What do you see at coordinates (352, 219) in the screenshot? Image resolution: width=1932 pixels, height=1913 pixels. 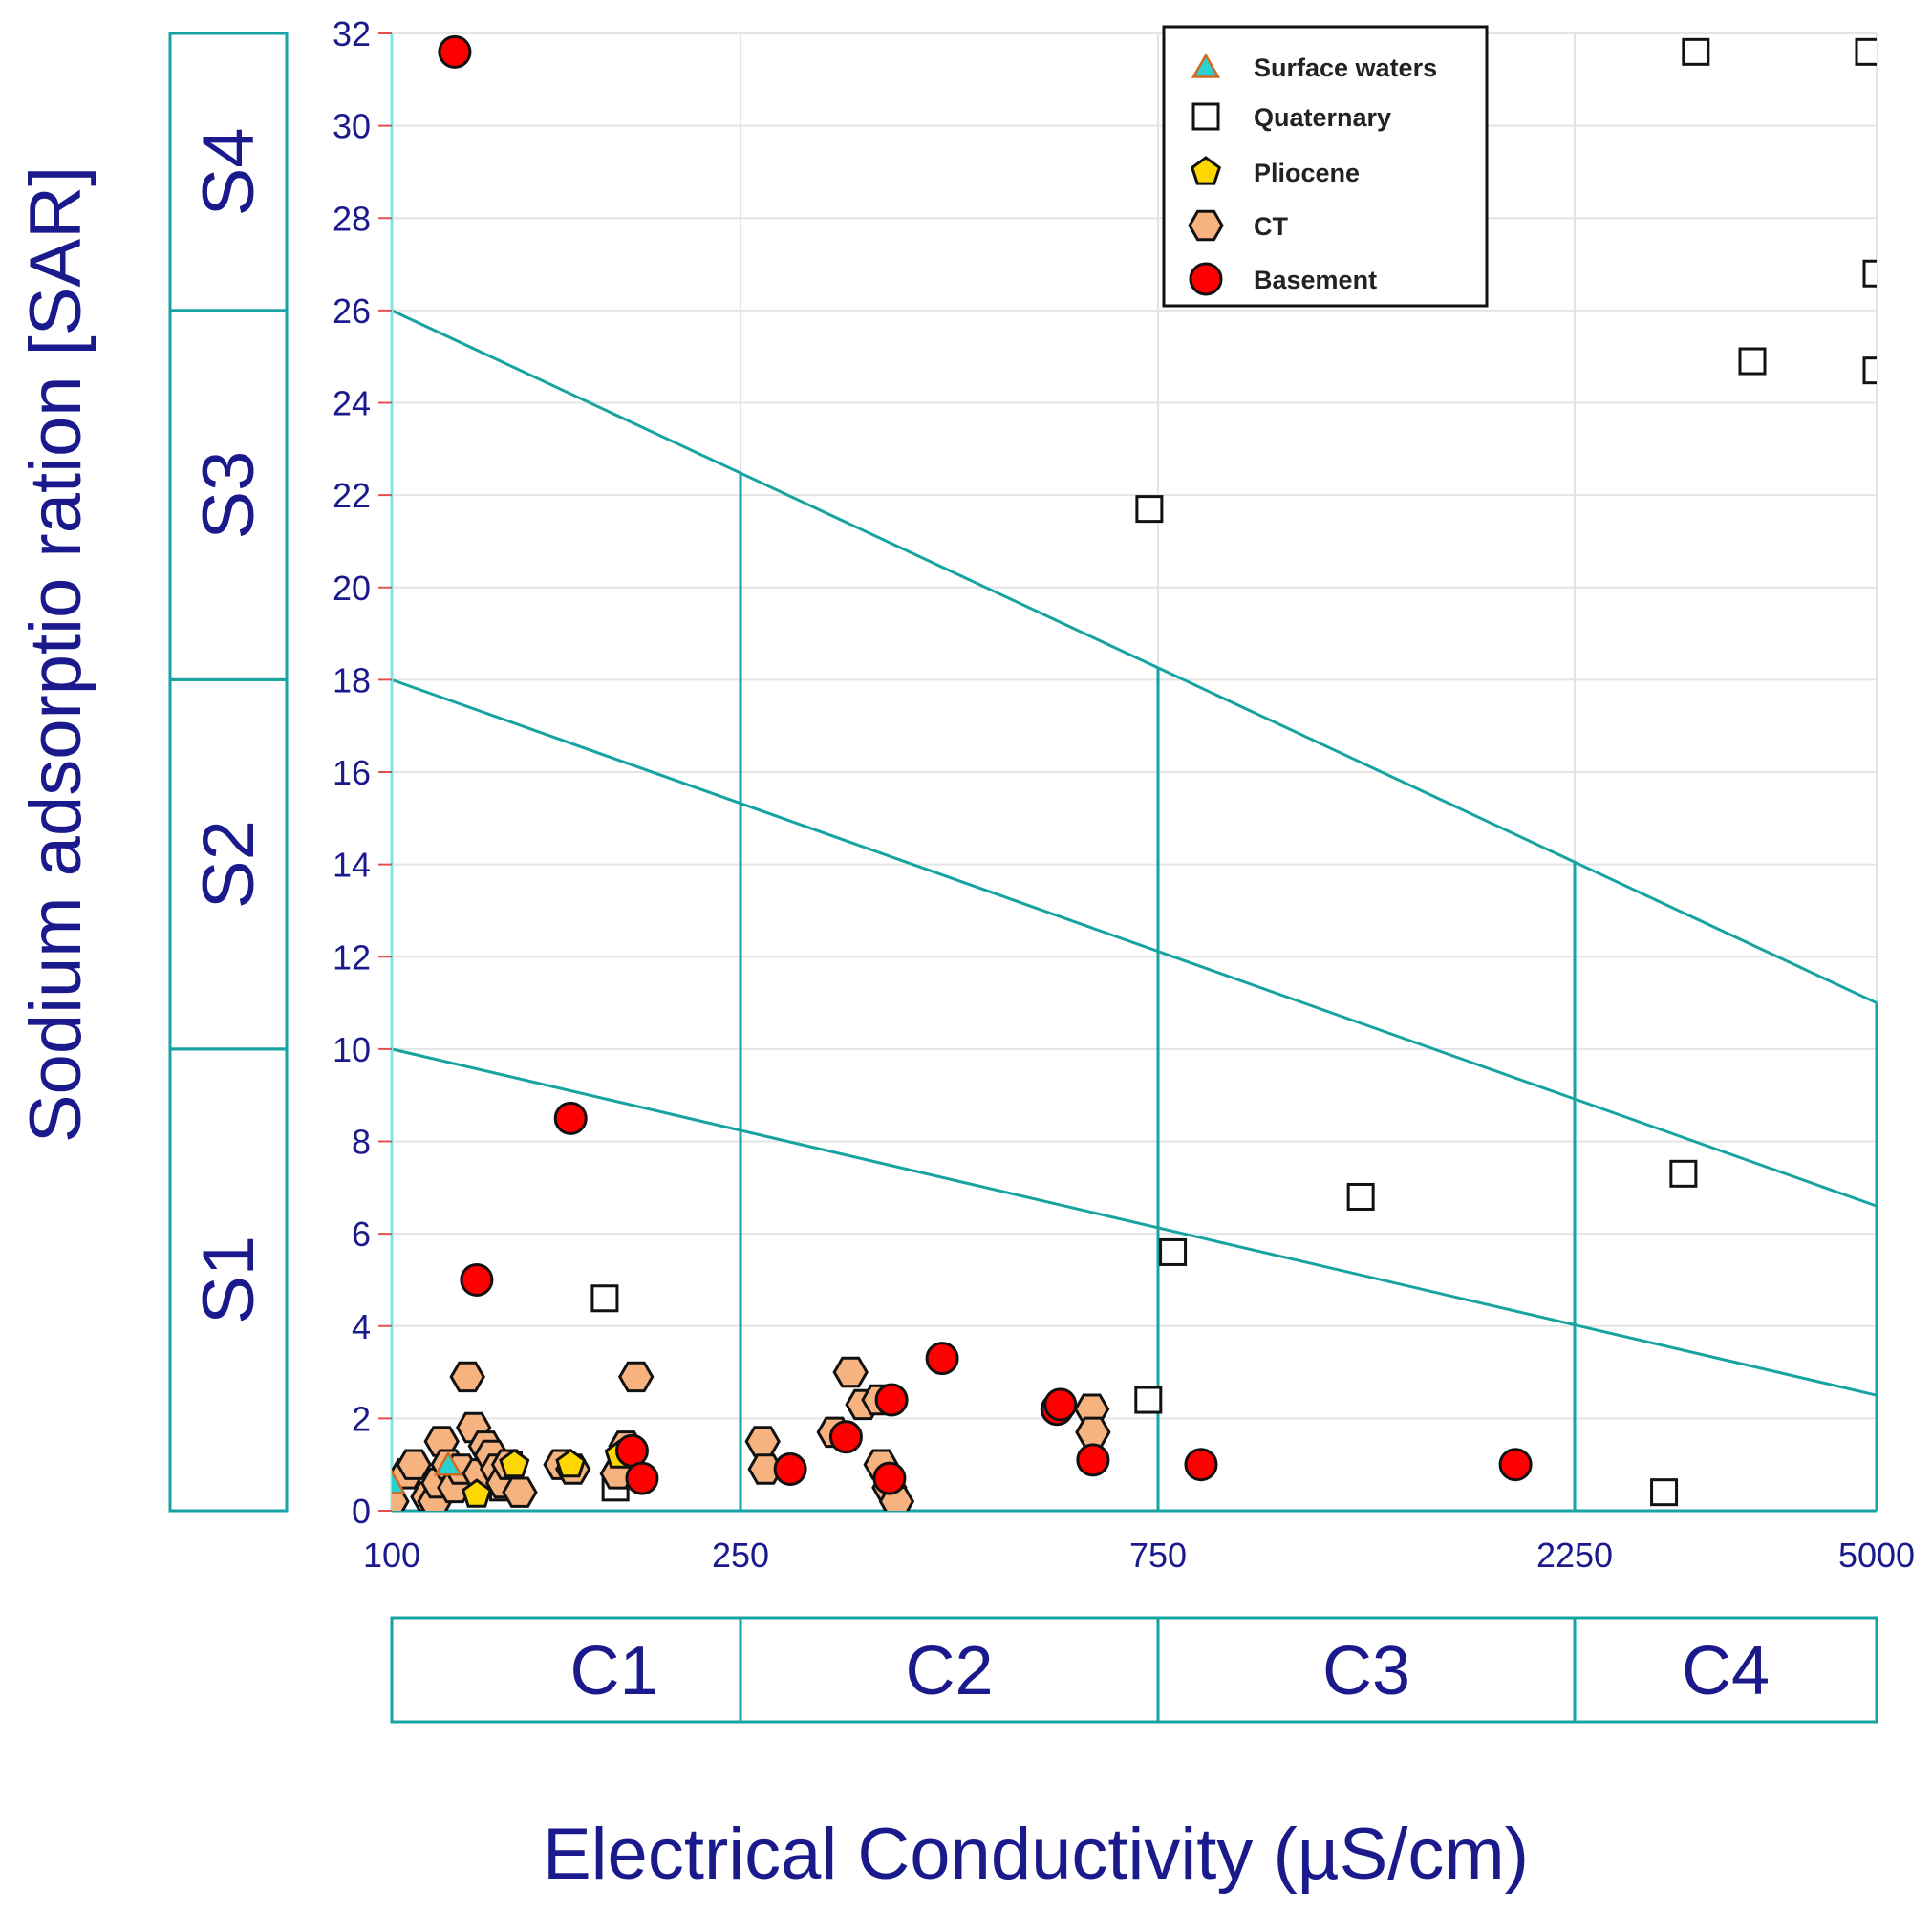 I see `y-tick-label: 28` at bounding box center [352, 219].